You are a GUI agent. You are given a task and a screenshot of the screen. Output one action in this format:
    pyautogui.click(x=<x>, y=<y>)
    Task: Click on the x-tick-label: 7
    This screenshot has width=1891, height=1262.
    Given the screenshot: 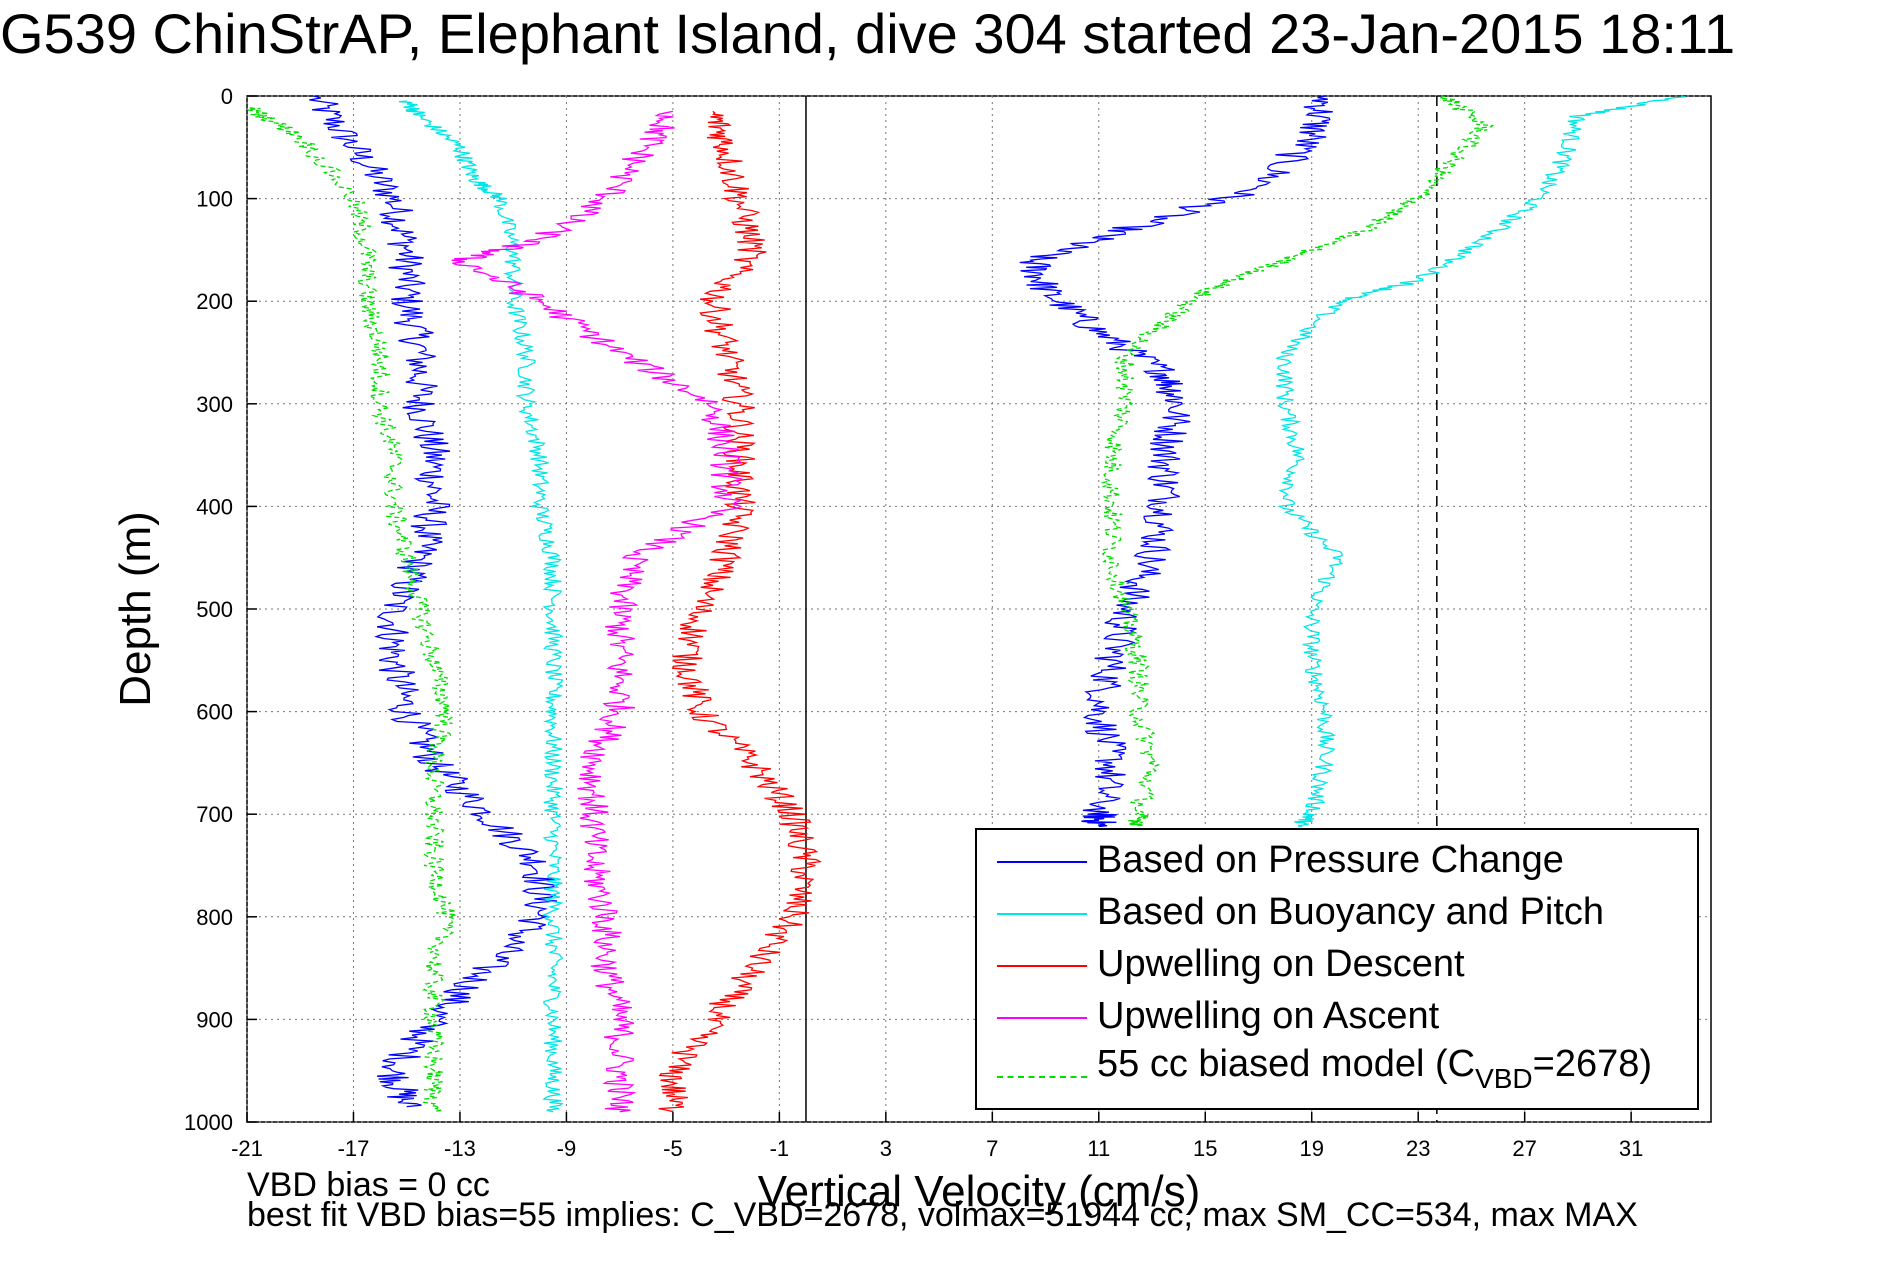 What is the action you would take?
    pyautogui.click(x=992, y=1148)
    